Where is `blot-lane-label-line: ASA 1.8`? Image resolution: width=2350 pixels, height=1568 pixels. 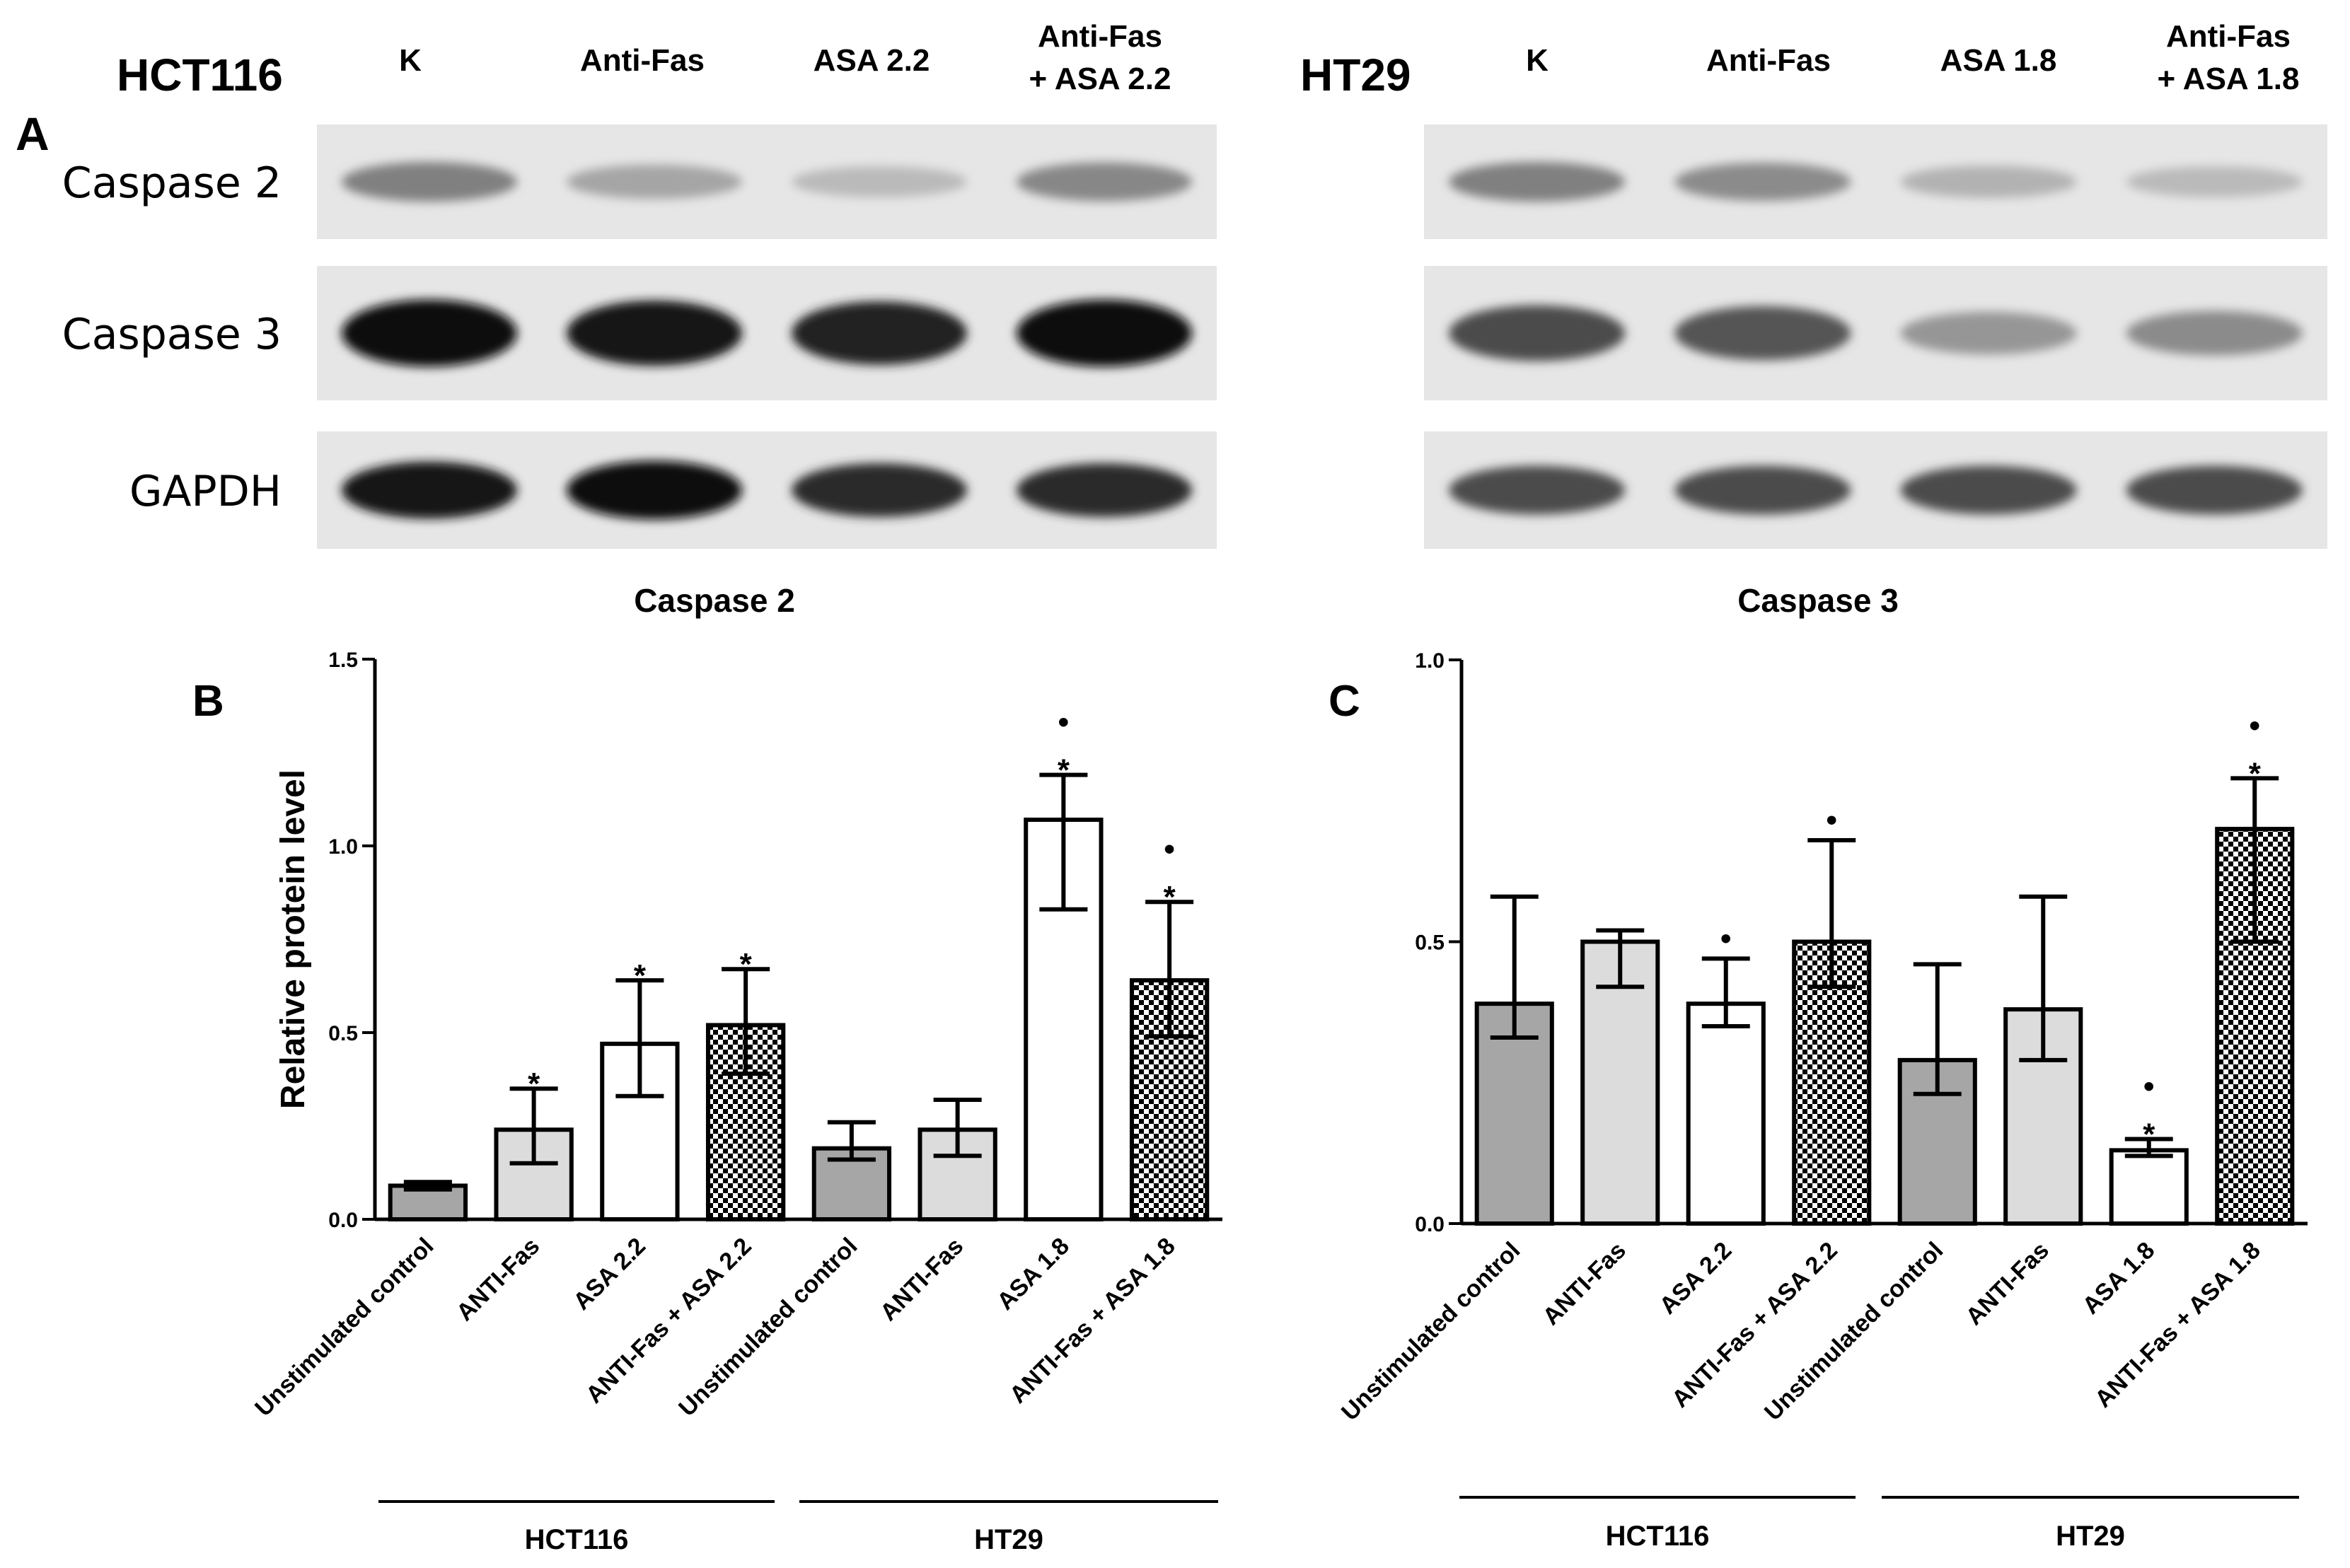
blot-lane-label-line: ASA 1.8 is located at coordinates (1999, 61).